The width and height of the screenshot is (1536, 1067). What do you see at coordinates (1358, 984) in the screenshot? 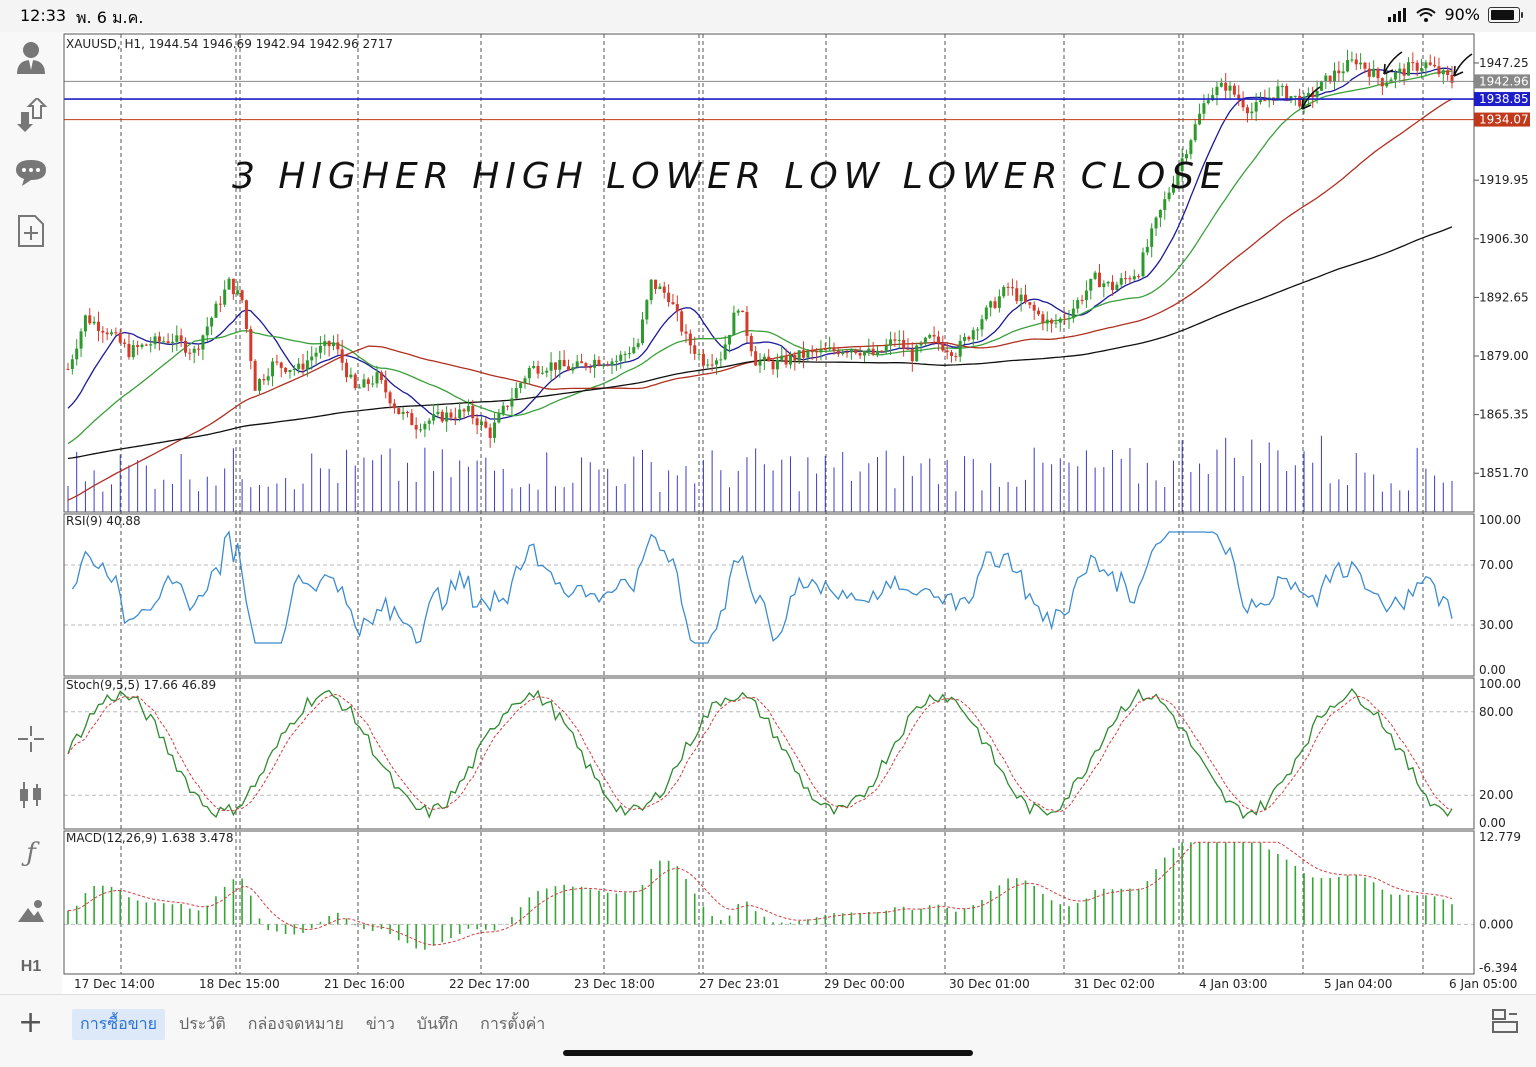
I see `time-tick-label: 5 Jan 04:00` at bounding box center [1358, 984].